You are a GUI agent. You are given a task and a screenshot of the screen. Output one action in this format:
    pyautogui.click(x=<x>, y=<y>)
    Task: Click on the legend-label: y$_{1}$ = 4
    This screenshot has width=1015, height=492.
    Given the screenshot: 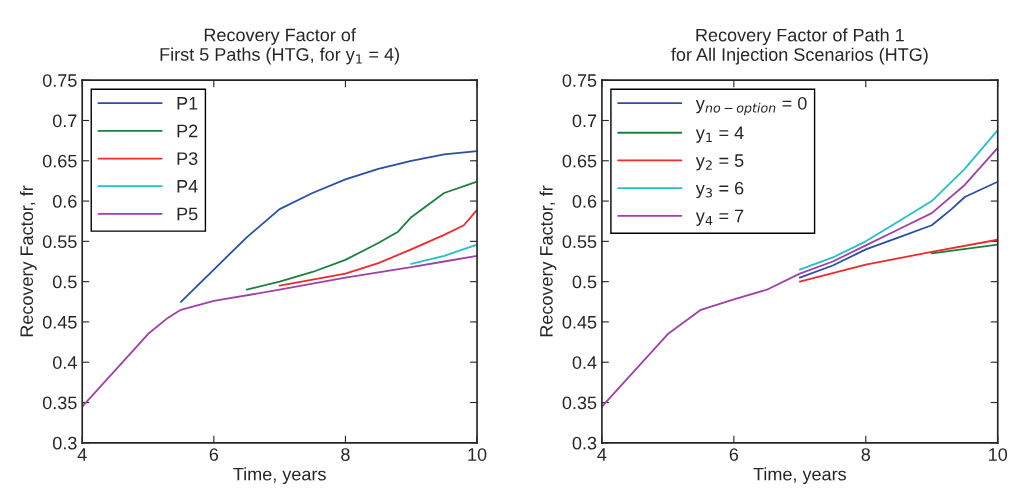 What is the action you would take?
    pyautogui.click(x=719, y=134)
    